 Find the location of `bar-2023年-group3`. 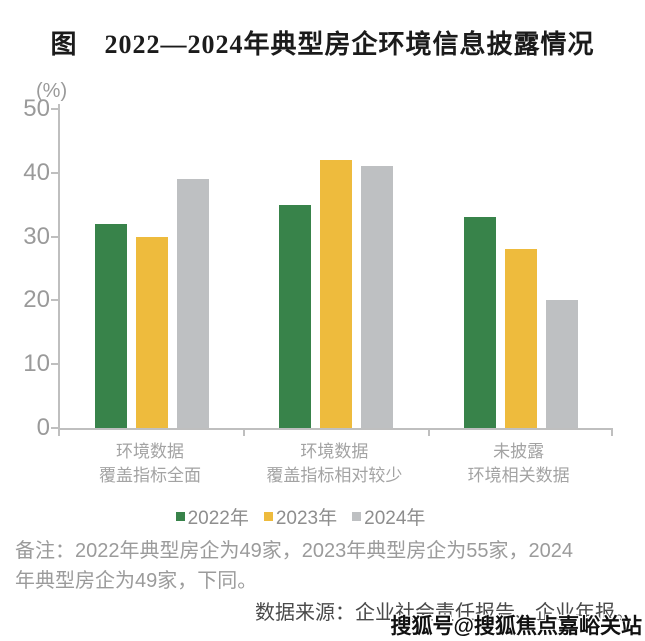

bar-2023年-group3 is located at coordinates (520, 338).